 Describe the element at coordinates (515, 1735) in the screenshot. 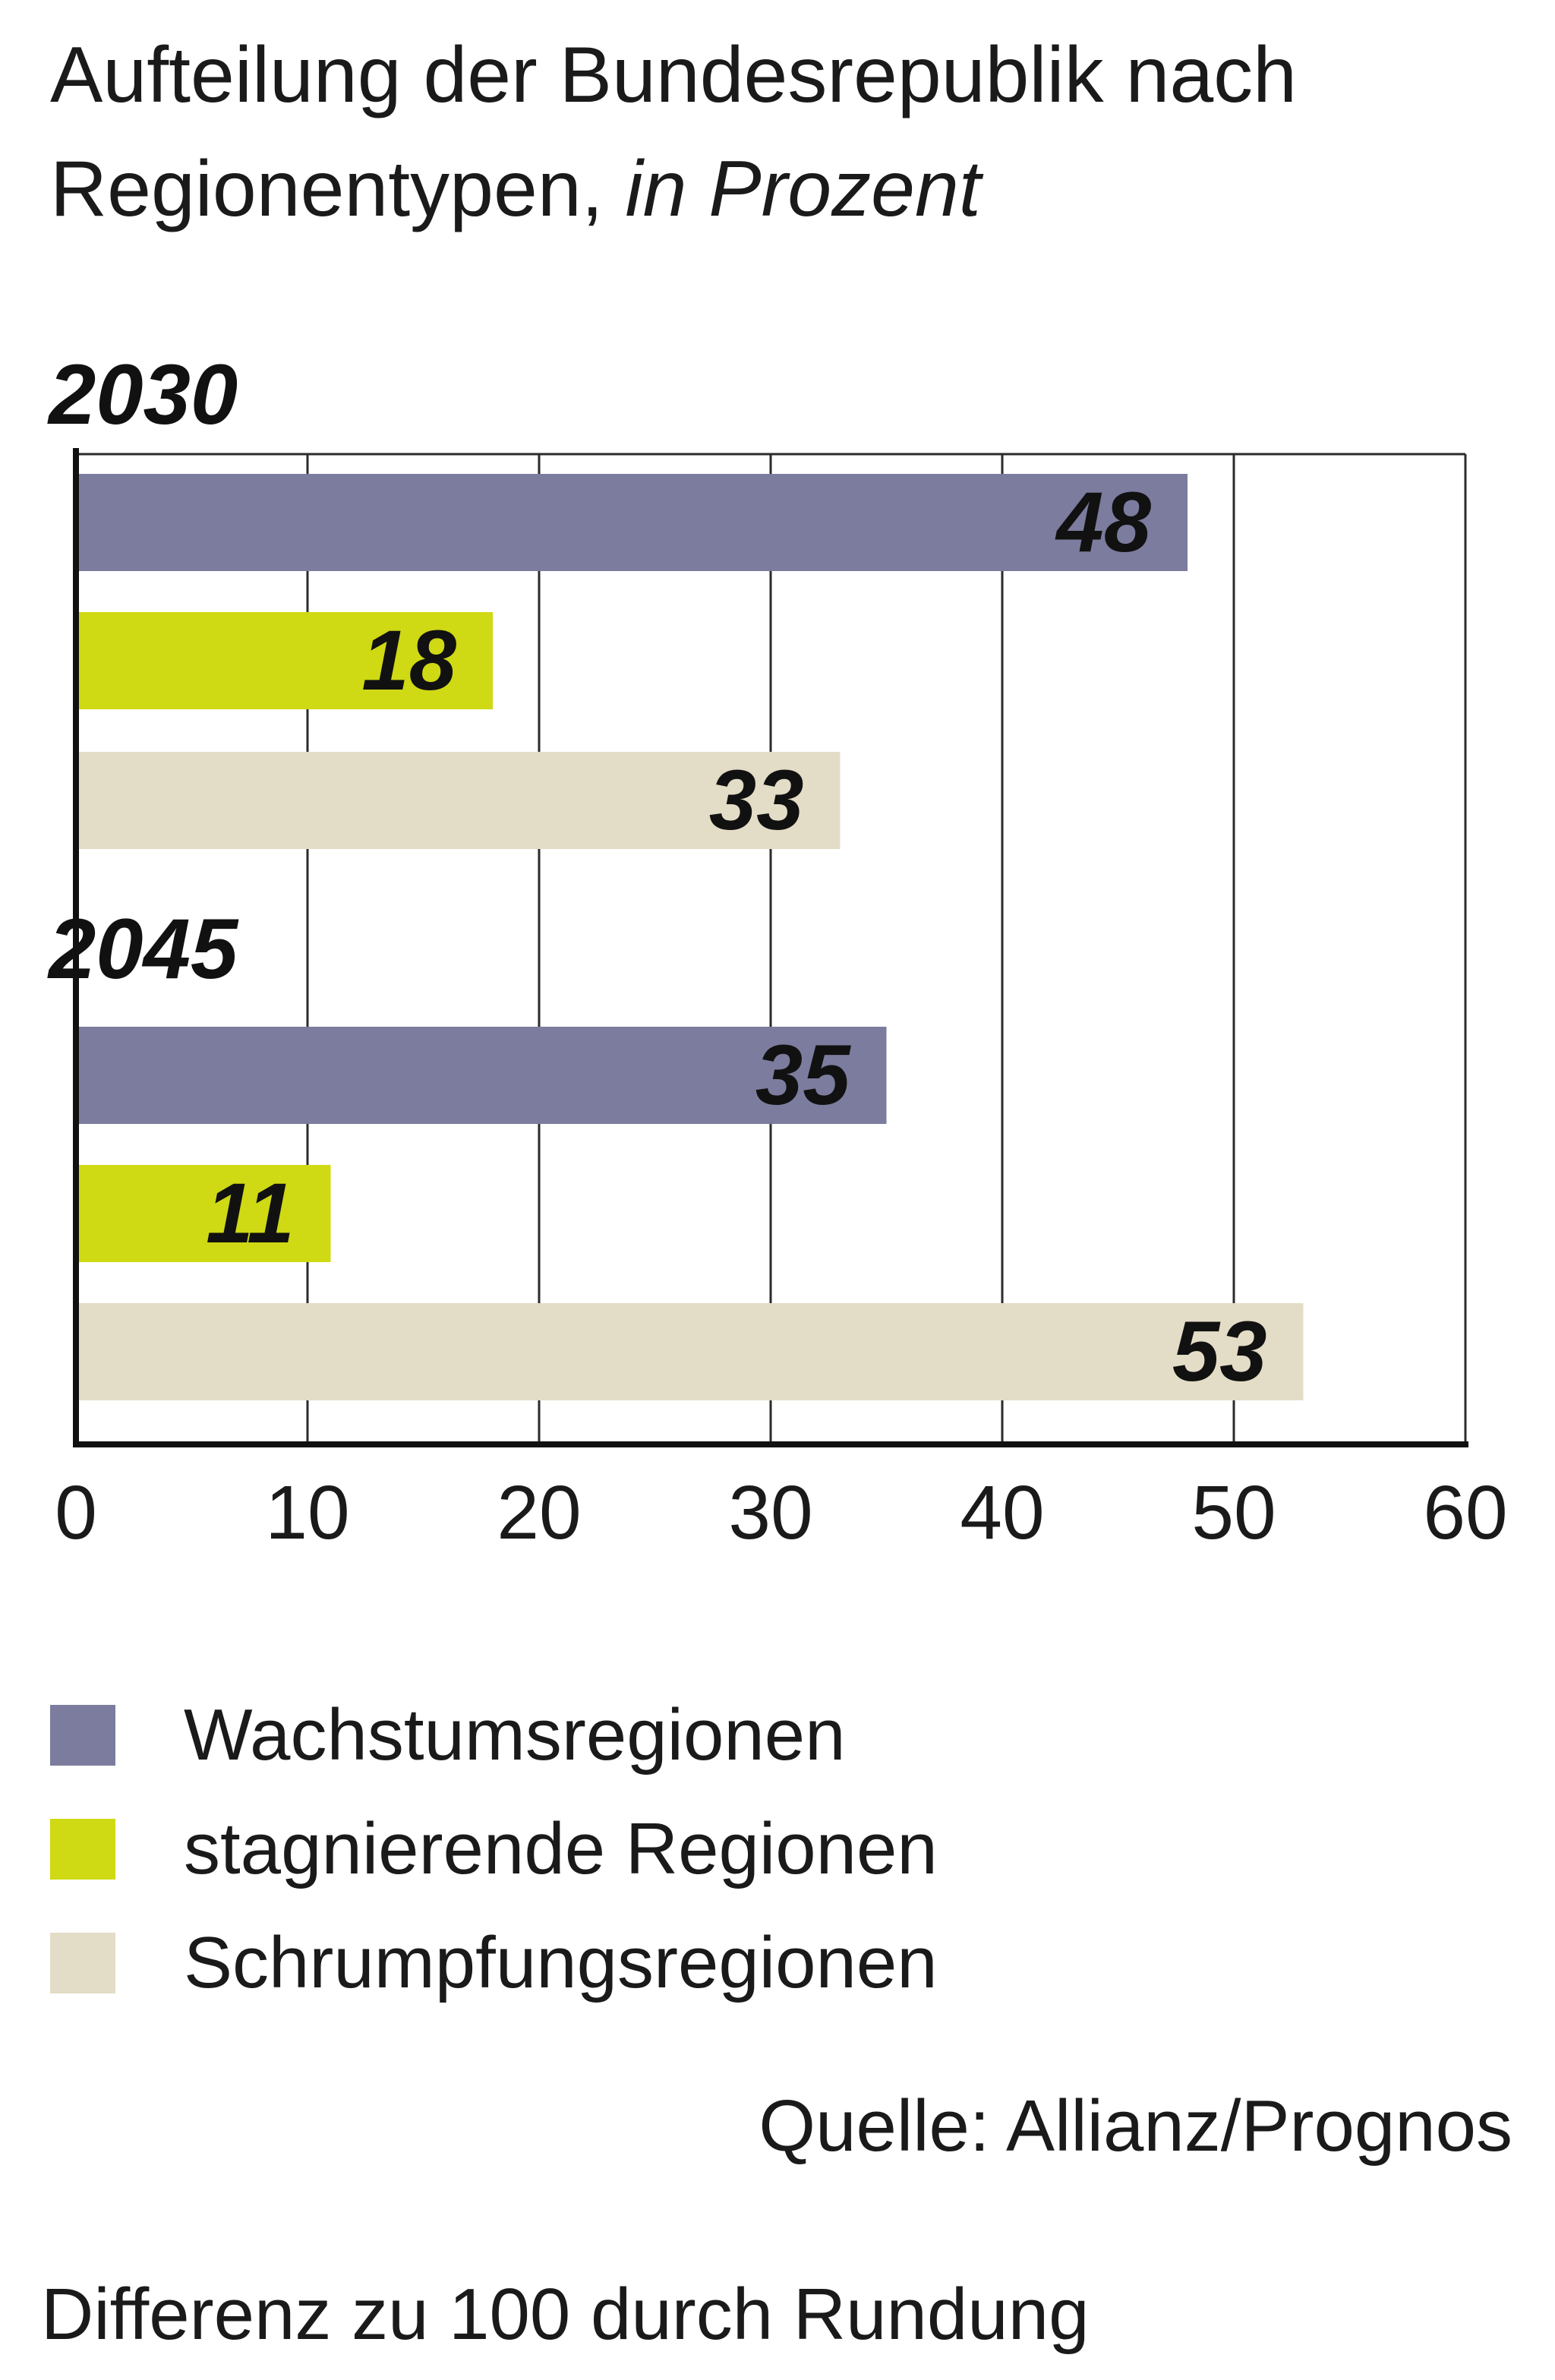

I see `legend-label: Wachstumsregionen` at that location.